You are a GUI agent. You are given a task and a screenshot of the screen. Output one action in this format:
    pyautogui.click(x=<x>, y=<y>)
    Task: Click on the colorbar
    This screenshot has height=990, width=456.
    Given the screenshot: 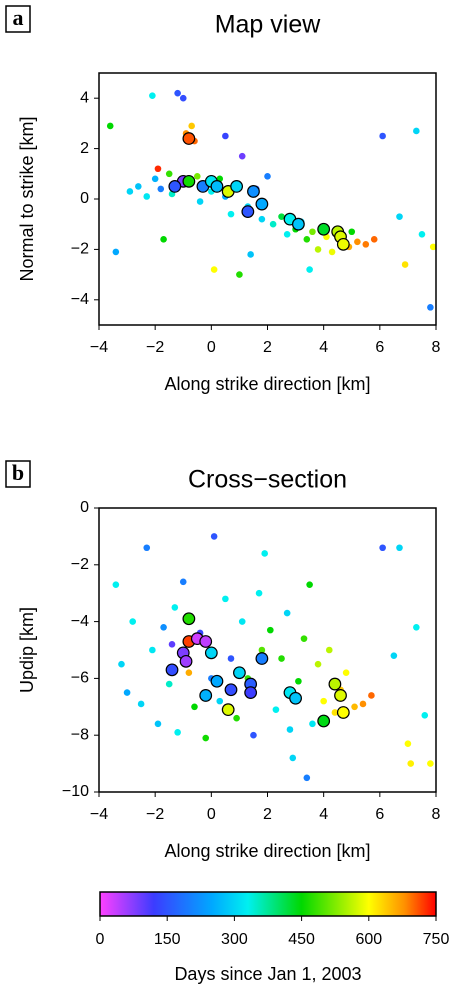 What is the action you would take?
    pyautogui.click(x=268, y=904)
    